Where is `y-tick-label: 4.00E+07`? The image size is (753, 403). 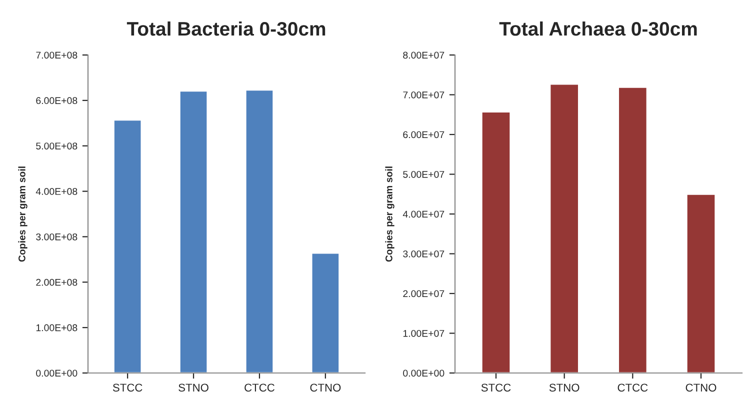 y-tick-label: 4.00E+07 is located at coordinates (423, 214).